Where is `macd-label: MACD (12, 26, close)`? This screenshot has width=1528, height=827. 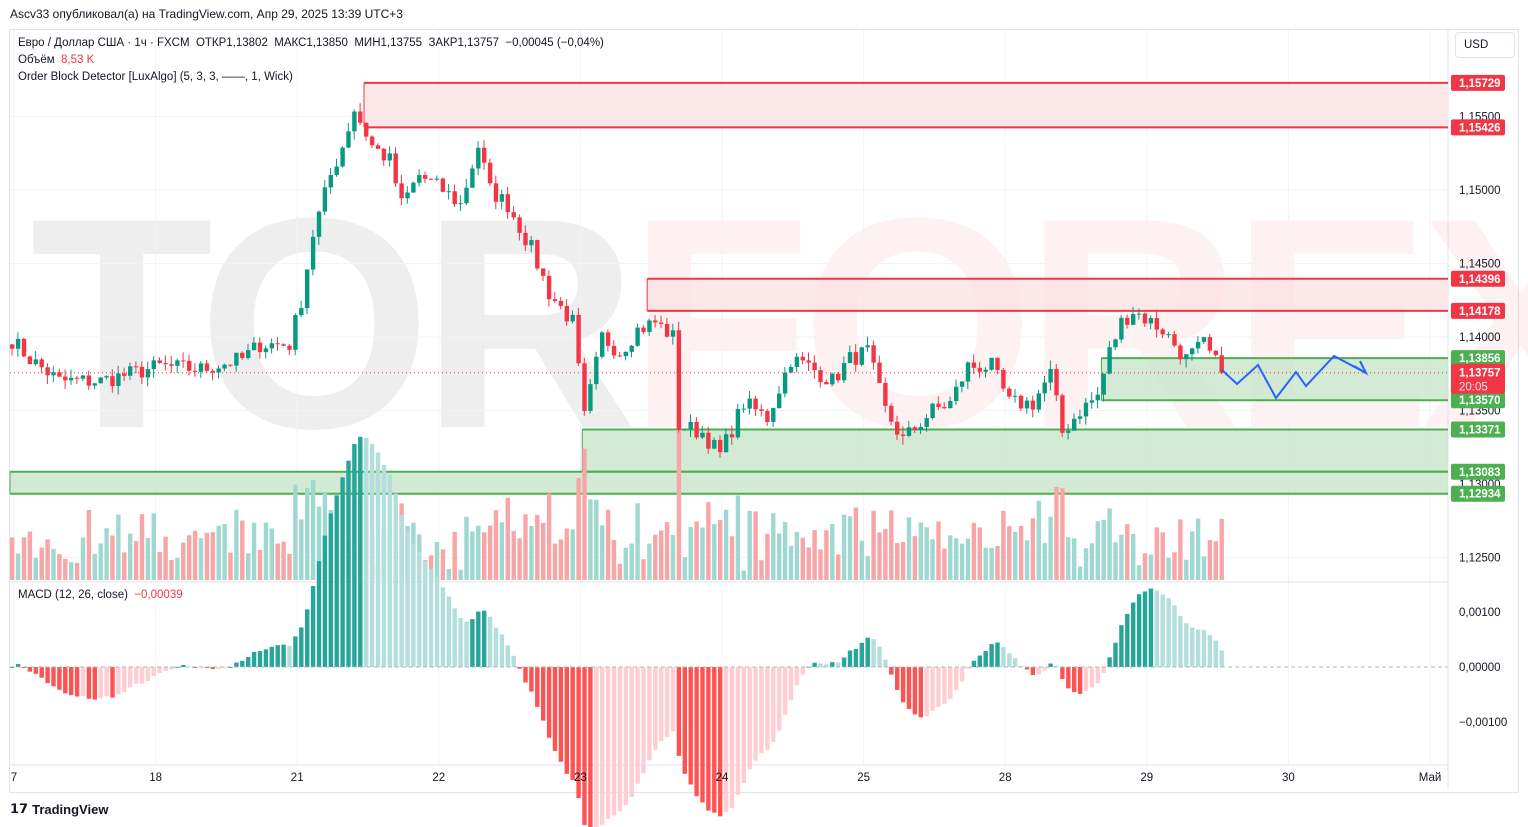
macd-label: MACD (12, 26, close) is located at coordinates (73, 595).